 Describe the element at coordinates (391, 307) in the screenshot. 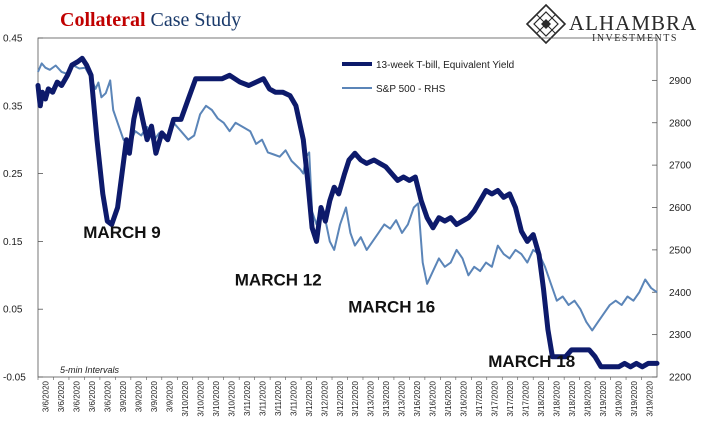

I see `annotation-label: MARCH 16` at that location.